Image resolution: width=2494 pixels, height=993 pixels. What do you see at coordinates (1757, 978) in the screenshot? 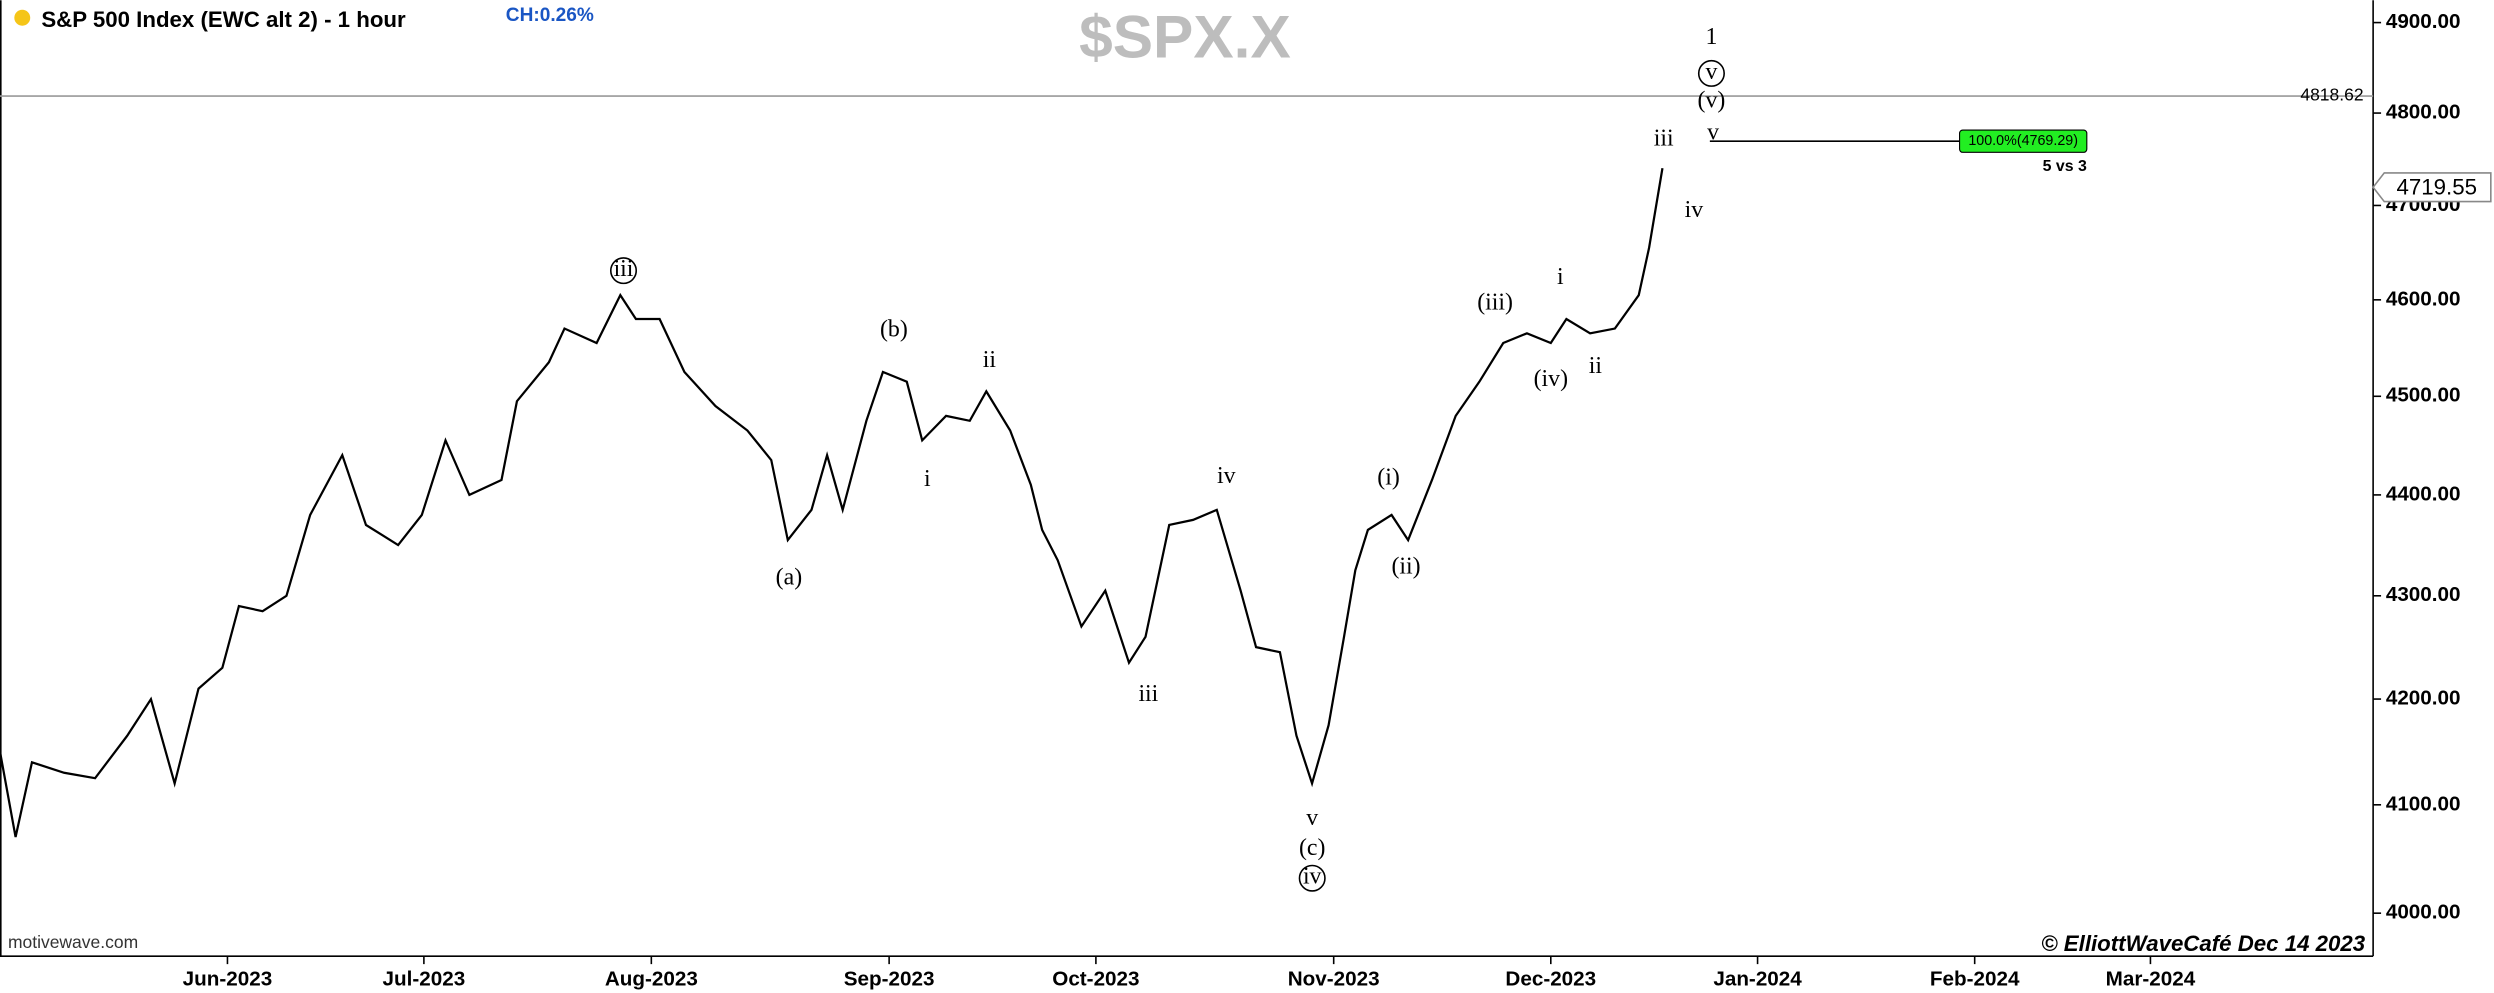
I see `x-tick-label: Jan-2024` at bounding box center [1757, 978].